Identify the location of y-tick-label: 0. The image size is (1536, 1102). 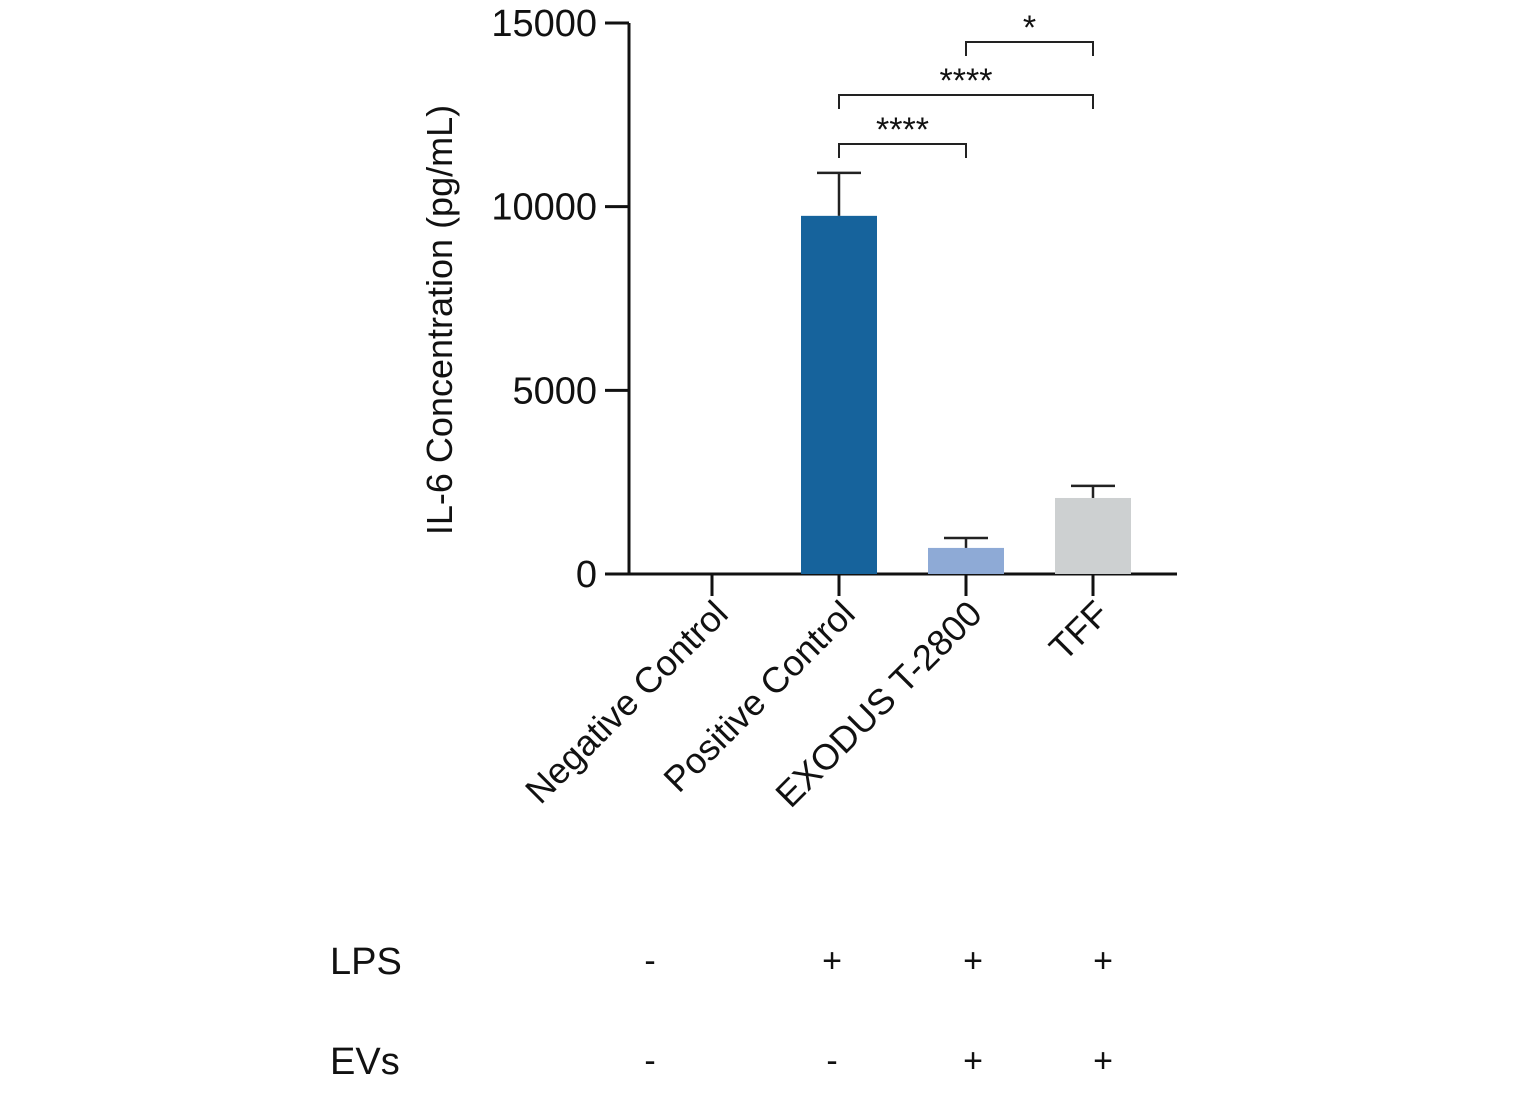
(586, 575).